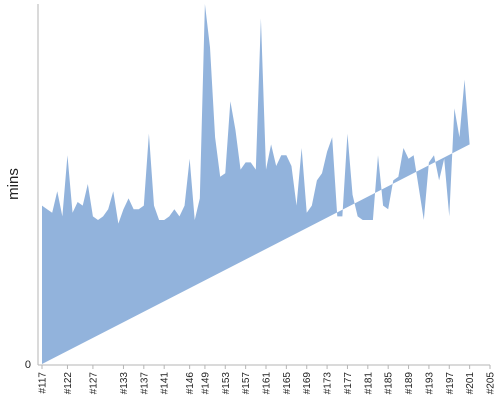  I want to click on x-tick-label: #177, so click(348, 383).